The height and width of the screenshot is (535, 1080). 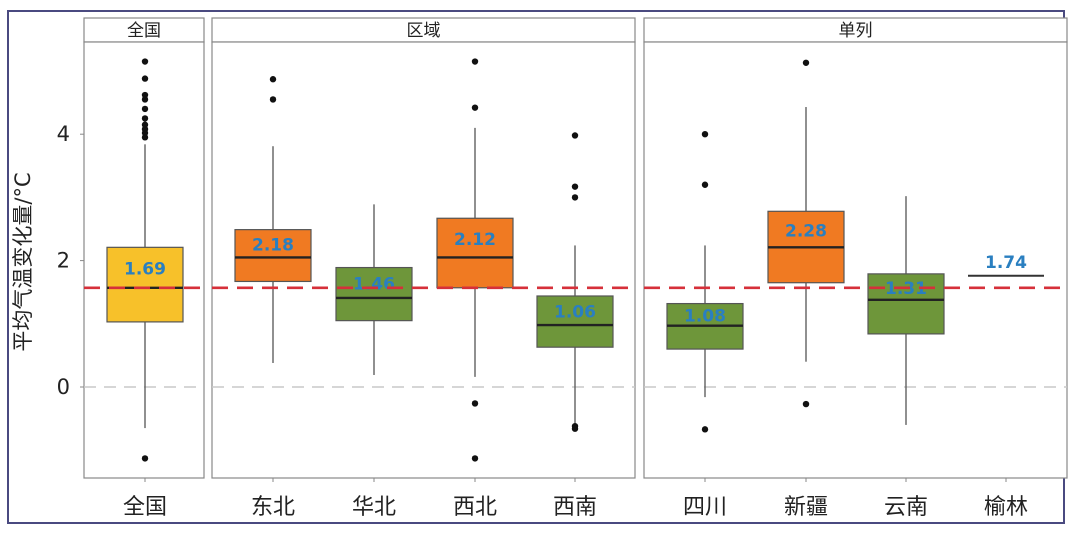 What do you see at coordinates (145, 270) in the screenshot?
I see `mean-value-label: 1.69` at bounding box center [145, 270].